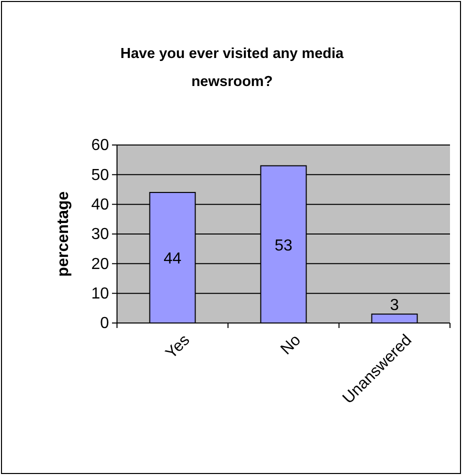 This screenshot has width=463, height=476. Describe the element at coordinates (63, 234) in the screenshot. I see `y-axis-title: percentage` at that location.